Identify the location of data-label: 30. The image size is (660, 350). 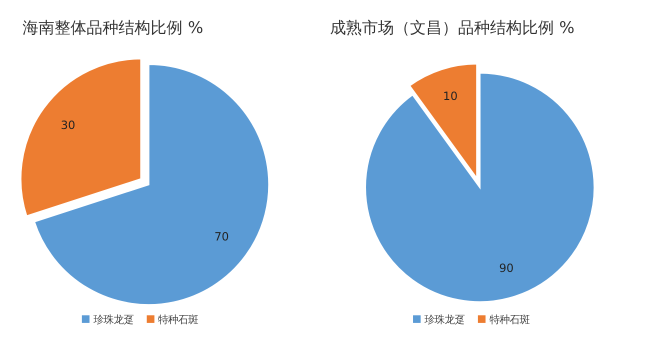
(68, 125).